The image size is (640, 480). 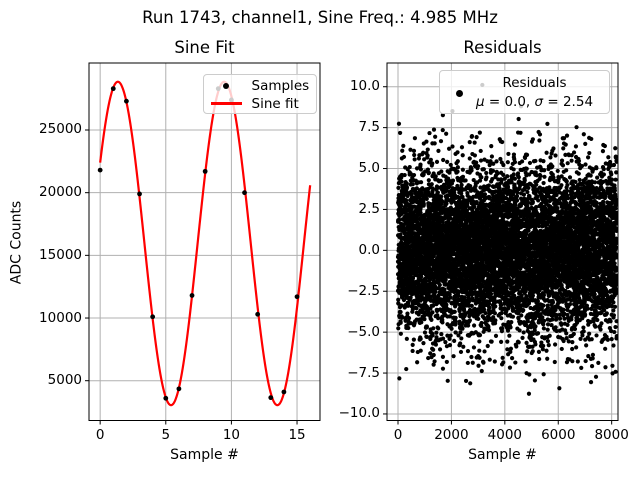 What do you see at coordinates (363, 372) in the screenshot?
I see `y-tick-label: −7.5` at bounding box center [363, 372].